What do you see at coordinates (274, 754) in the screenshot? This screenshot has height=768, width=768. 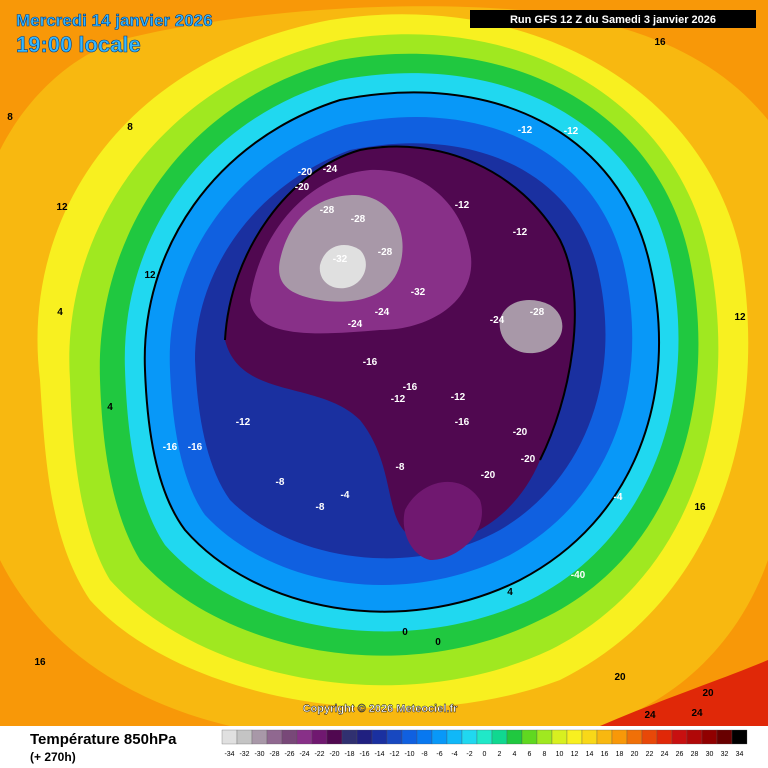 I see `scale-label: -28` at bounding box center [274, 754].